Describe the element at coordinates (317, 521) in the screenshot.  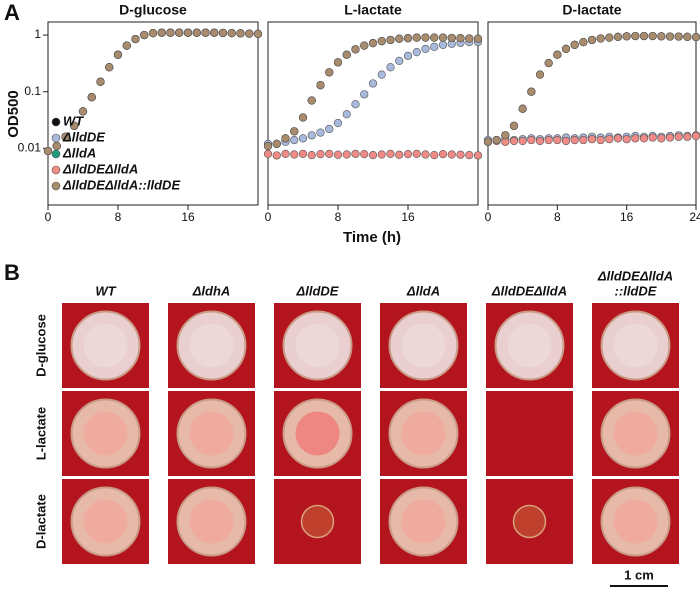
I see `colony-faint` at that location.